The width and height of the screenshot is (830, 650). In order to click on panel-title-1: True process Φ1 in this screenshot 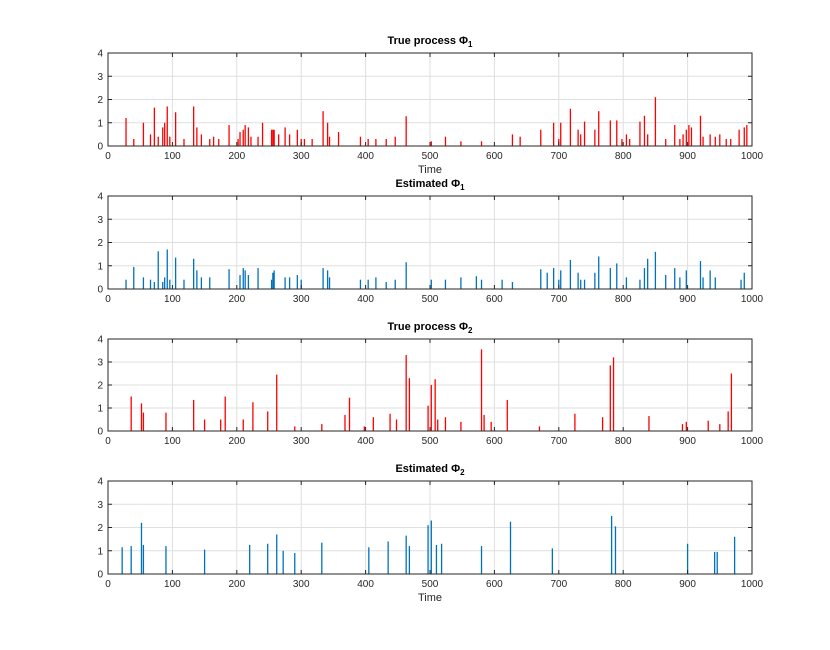, I will do `click(430, 42)`.